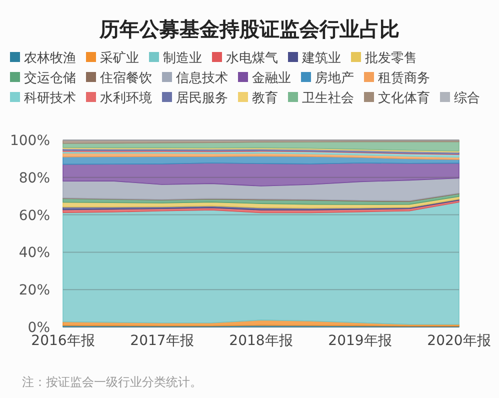  What do you see at coordinates (321, 58) in the screenshot?
I see `legend-label: 建筑业` at bounding box center [321, 58].